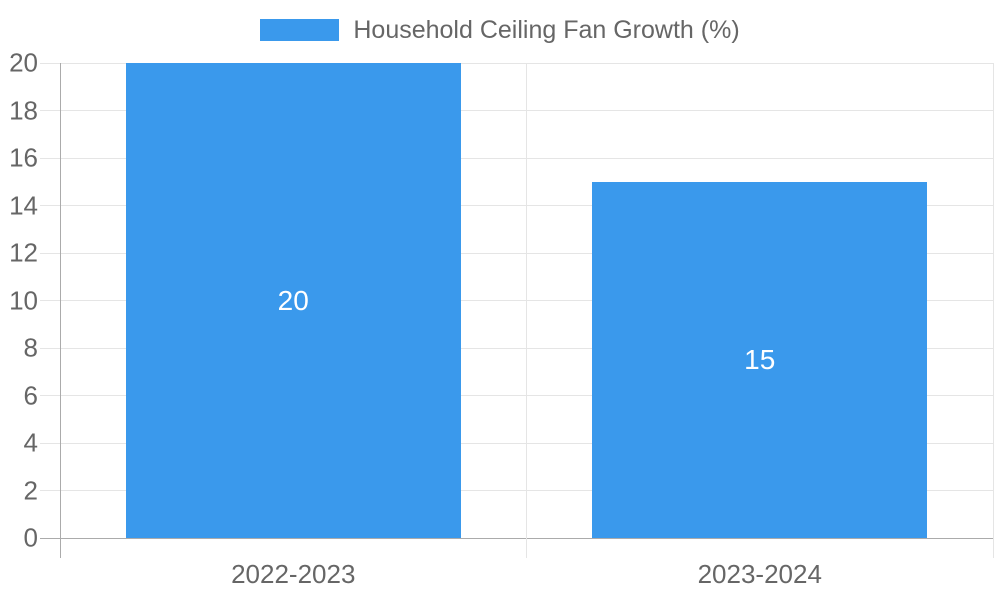 The image size is (1000, 600). I want to click on y-tick-label: 16, so click(23, 157).